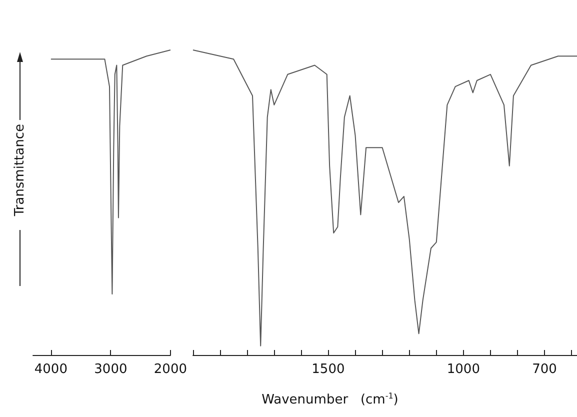 This screenshot has height=417, width=577. I want to click on x-tick-label: 2000, so click(171, 369).